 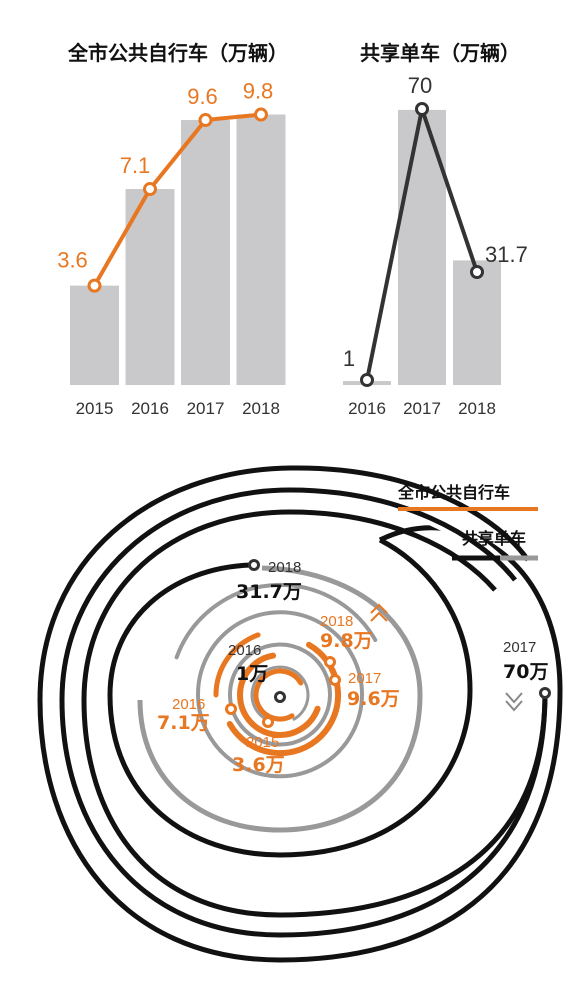 What do you see at coordinates (244, 650) in the screenshot?
I see `spiral-label-2016-year: 2016` at bounding box center [244, 650].